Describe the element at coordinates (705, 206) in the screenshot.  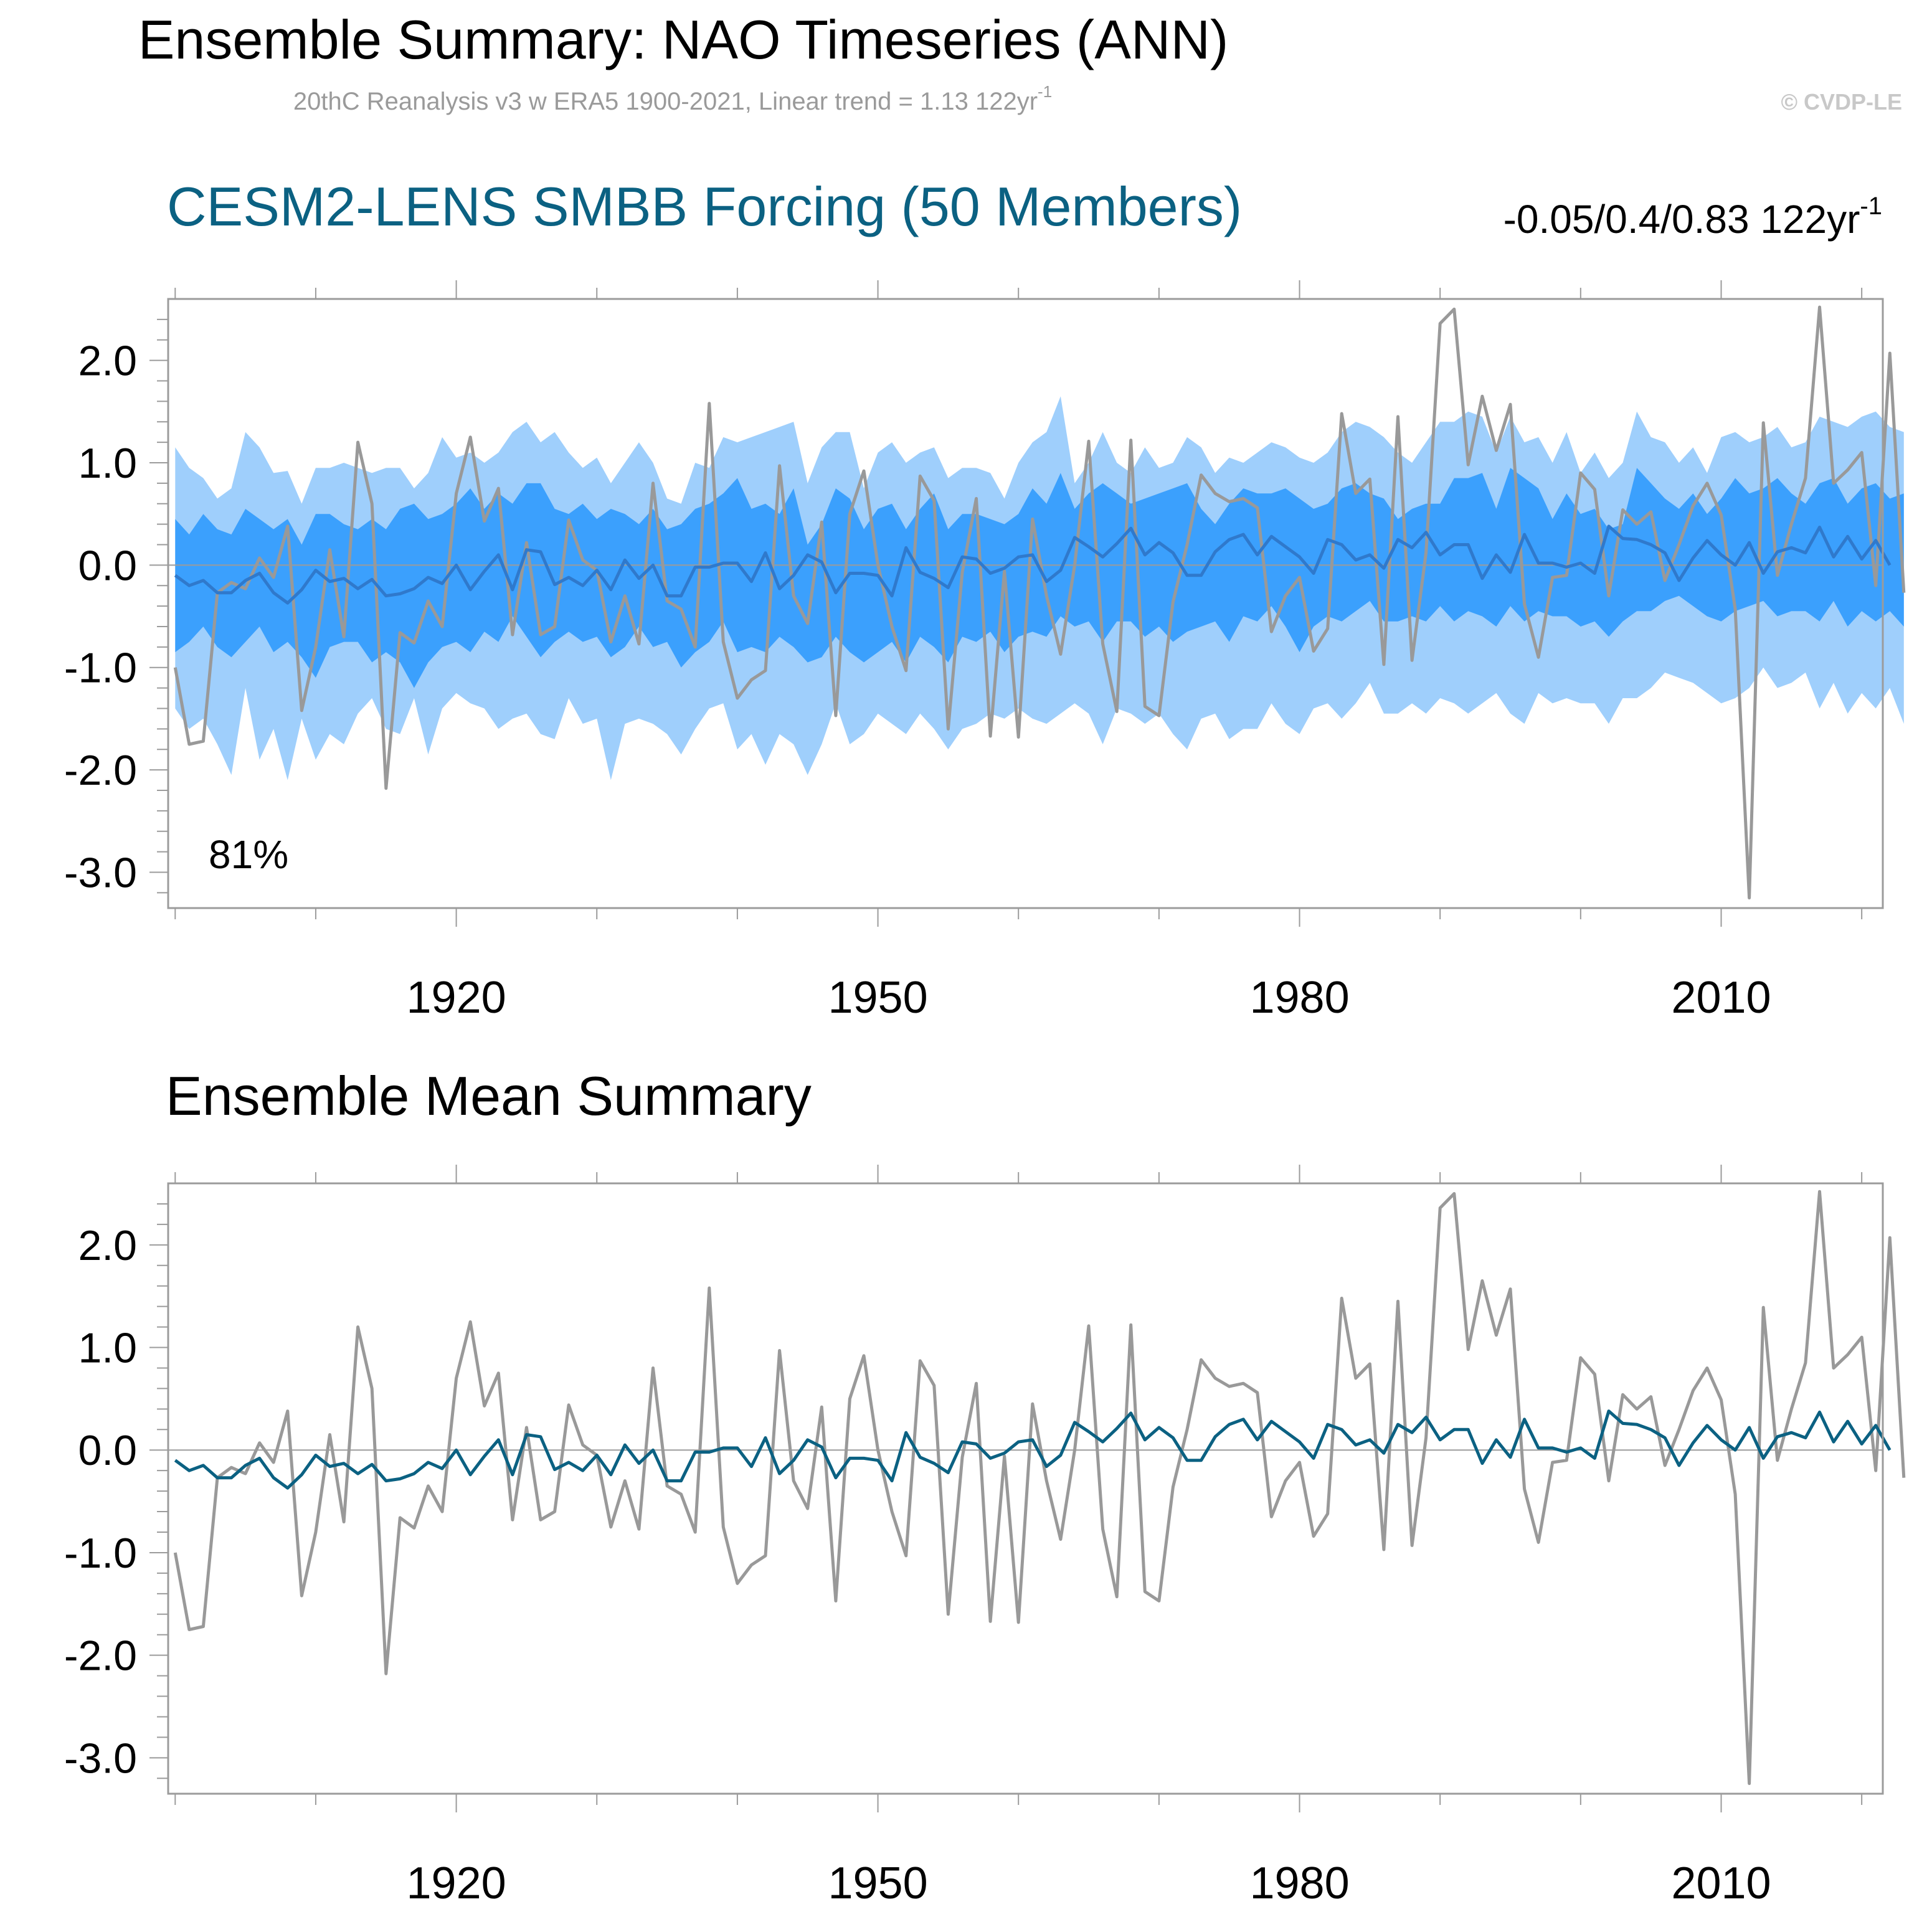
I see `panel1-title: CESM2-LENS SMBB Forcing (50 Members)` at that location.